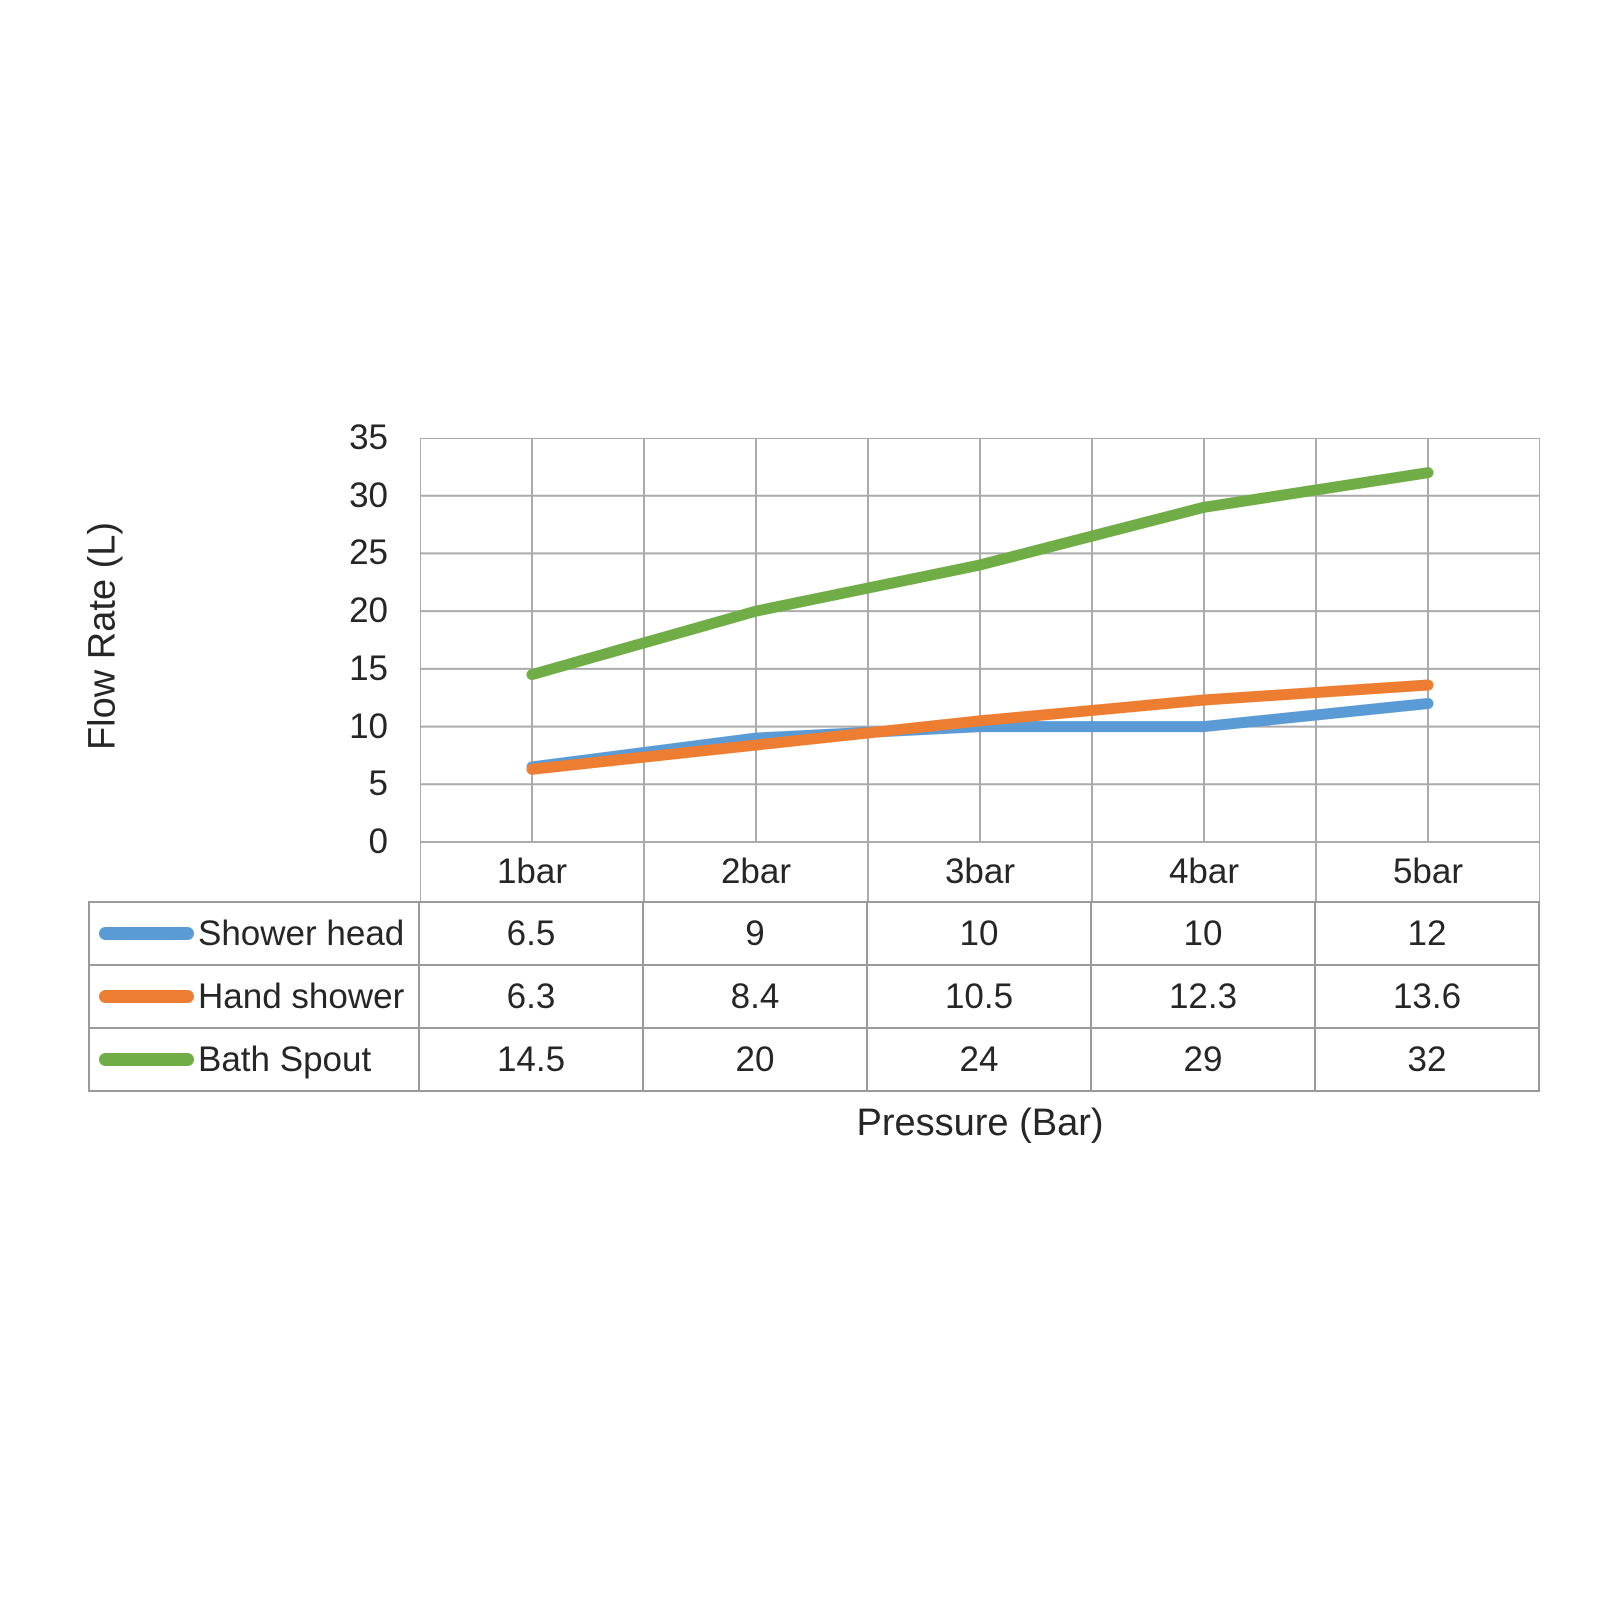  What do you see at coordinates (368, 611) in the screenshot?
I see `y-tick-label-20: 20` at bounding box center [368, 611].